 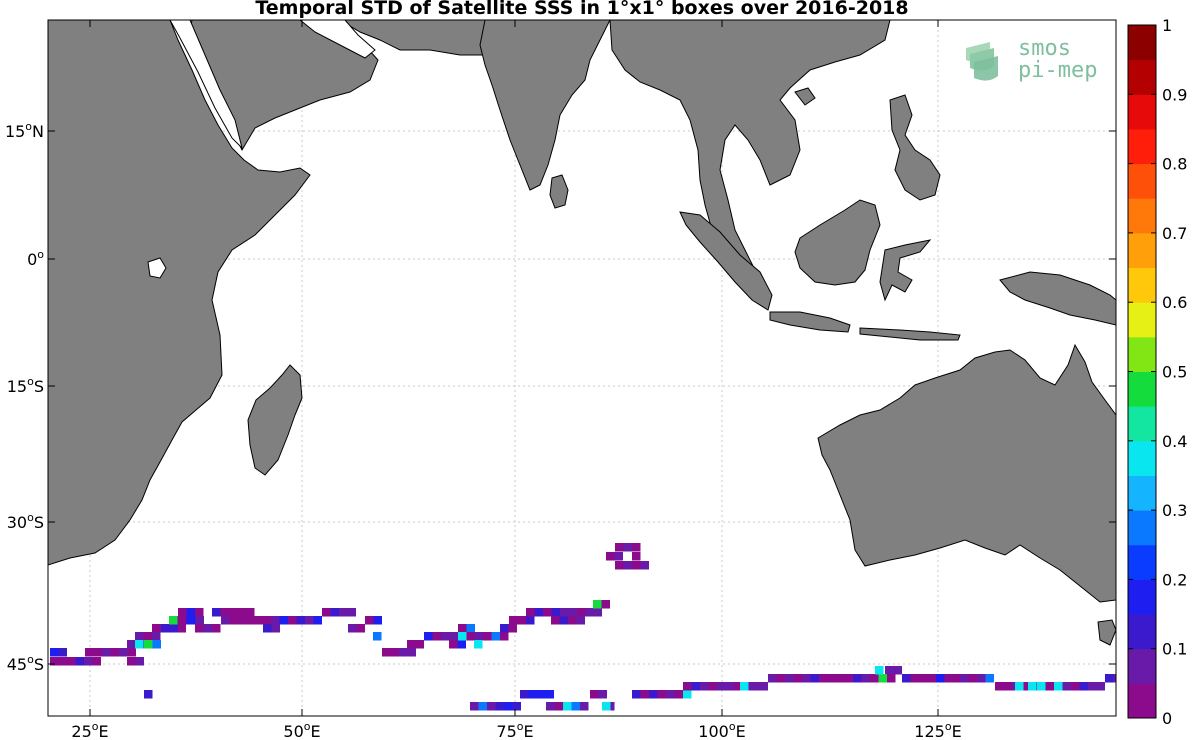 What do you see at coordinates (25, 385) in the screenshot?
I see `lat-label: 15oS` at bounding box center [25, 385].